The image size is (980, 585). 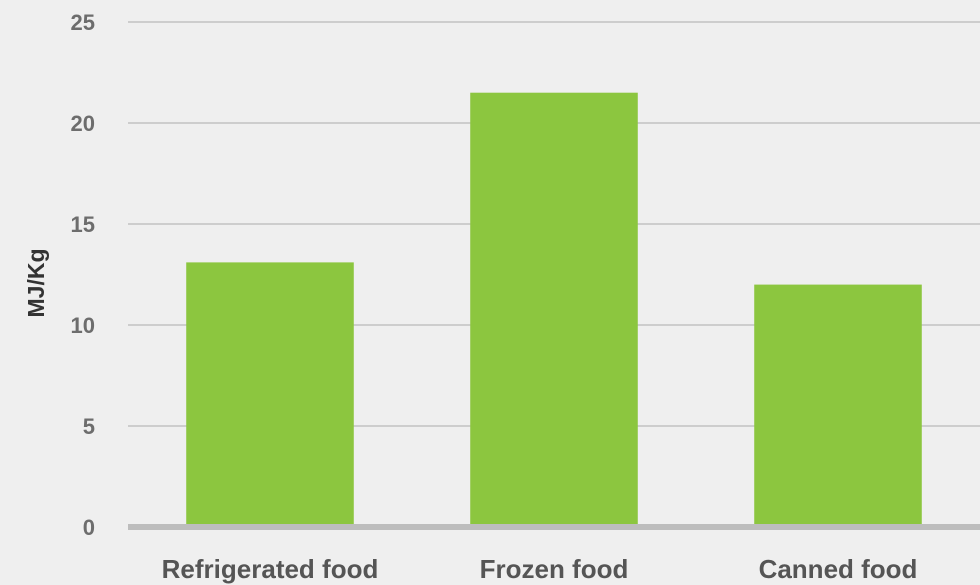 I want to click on y-tick-label: 10, so click(x=83, y=325).